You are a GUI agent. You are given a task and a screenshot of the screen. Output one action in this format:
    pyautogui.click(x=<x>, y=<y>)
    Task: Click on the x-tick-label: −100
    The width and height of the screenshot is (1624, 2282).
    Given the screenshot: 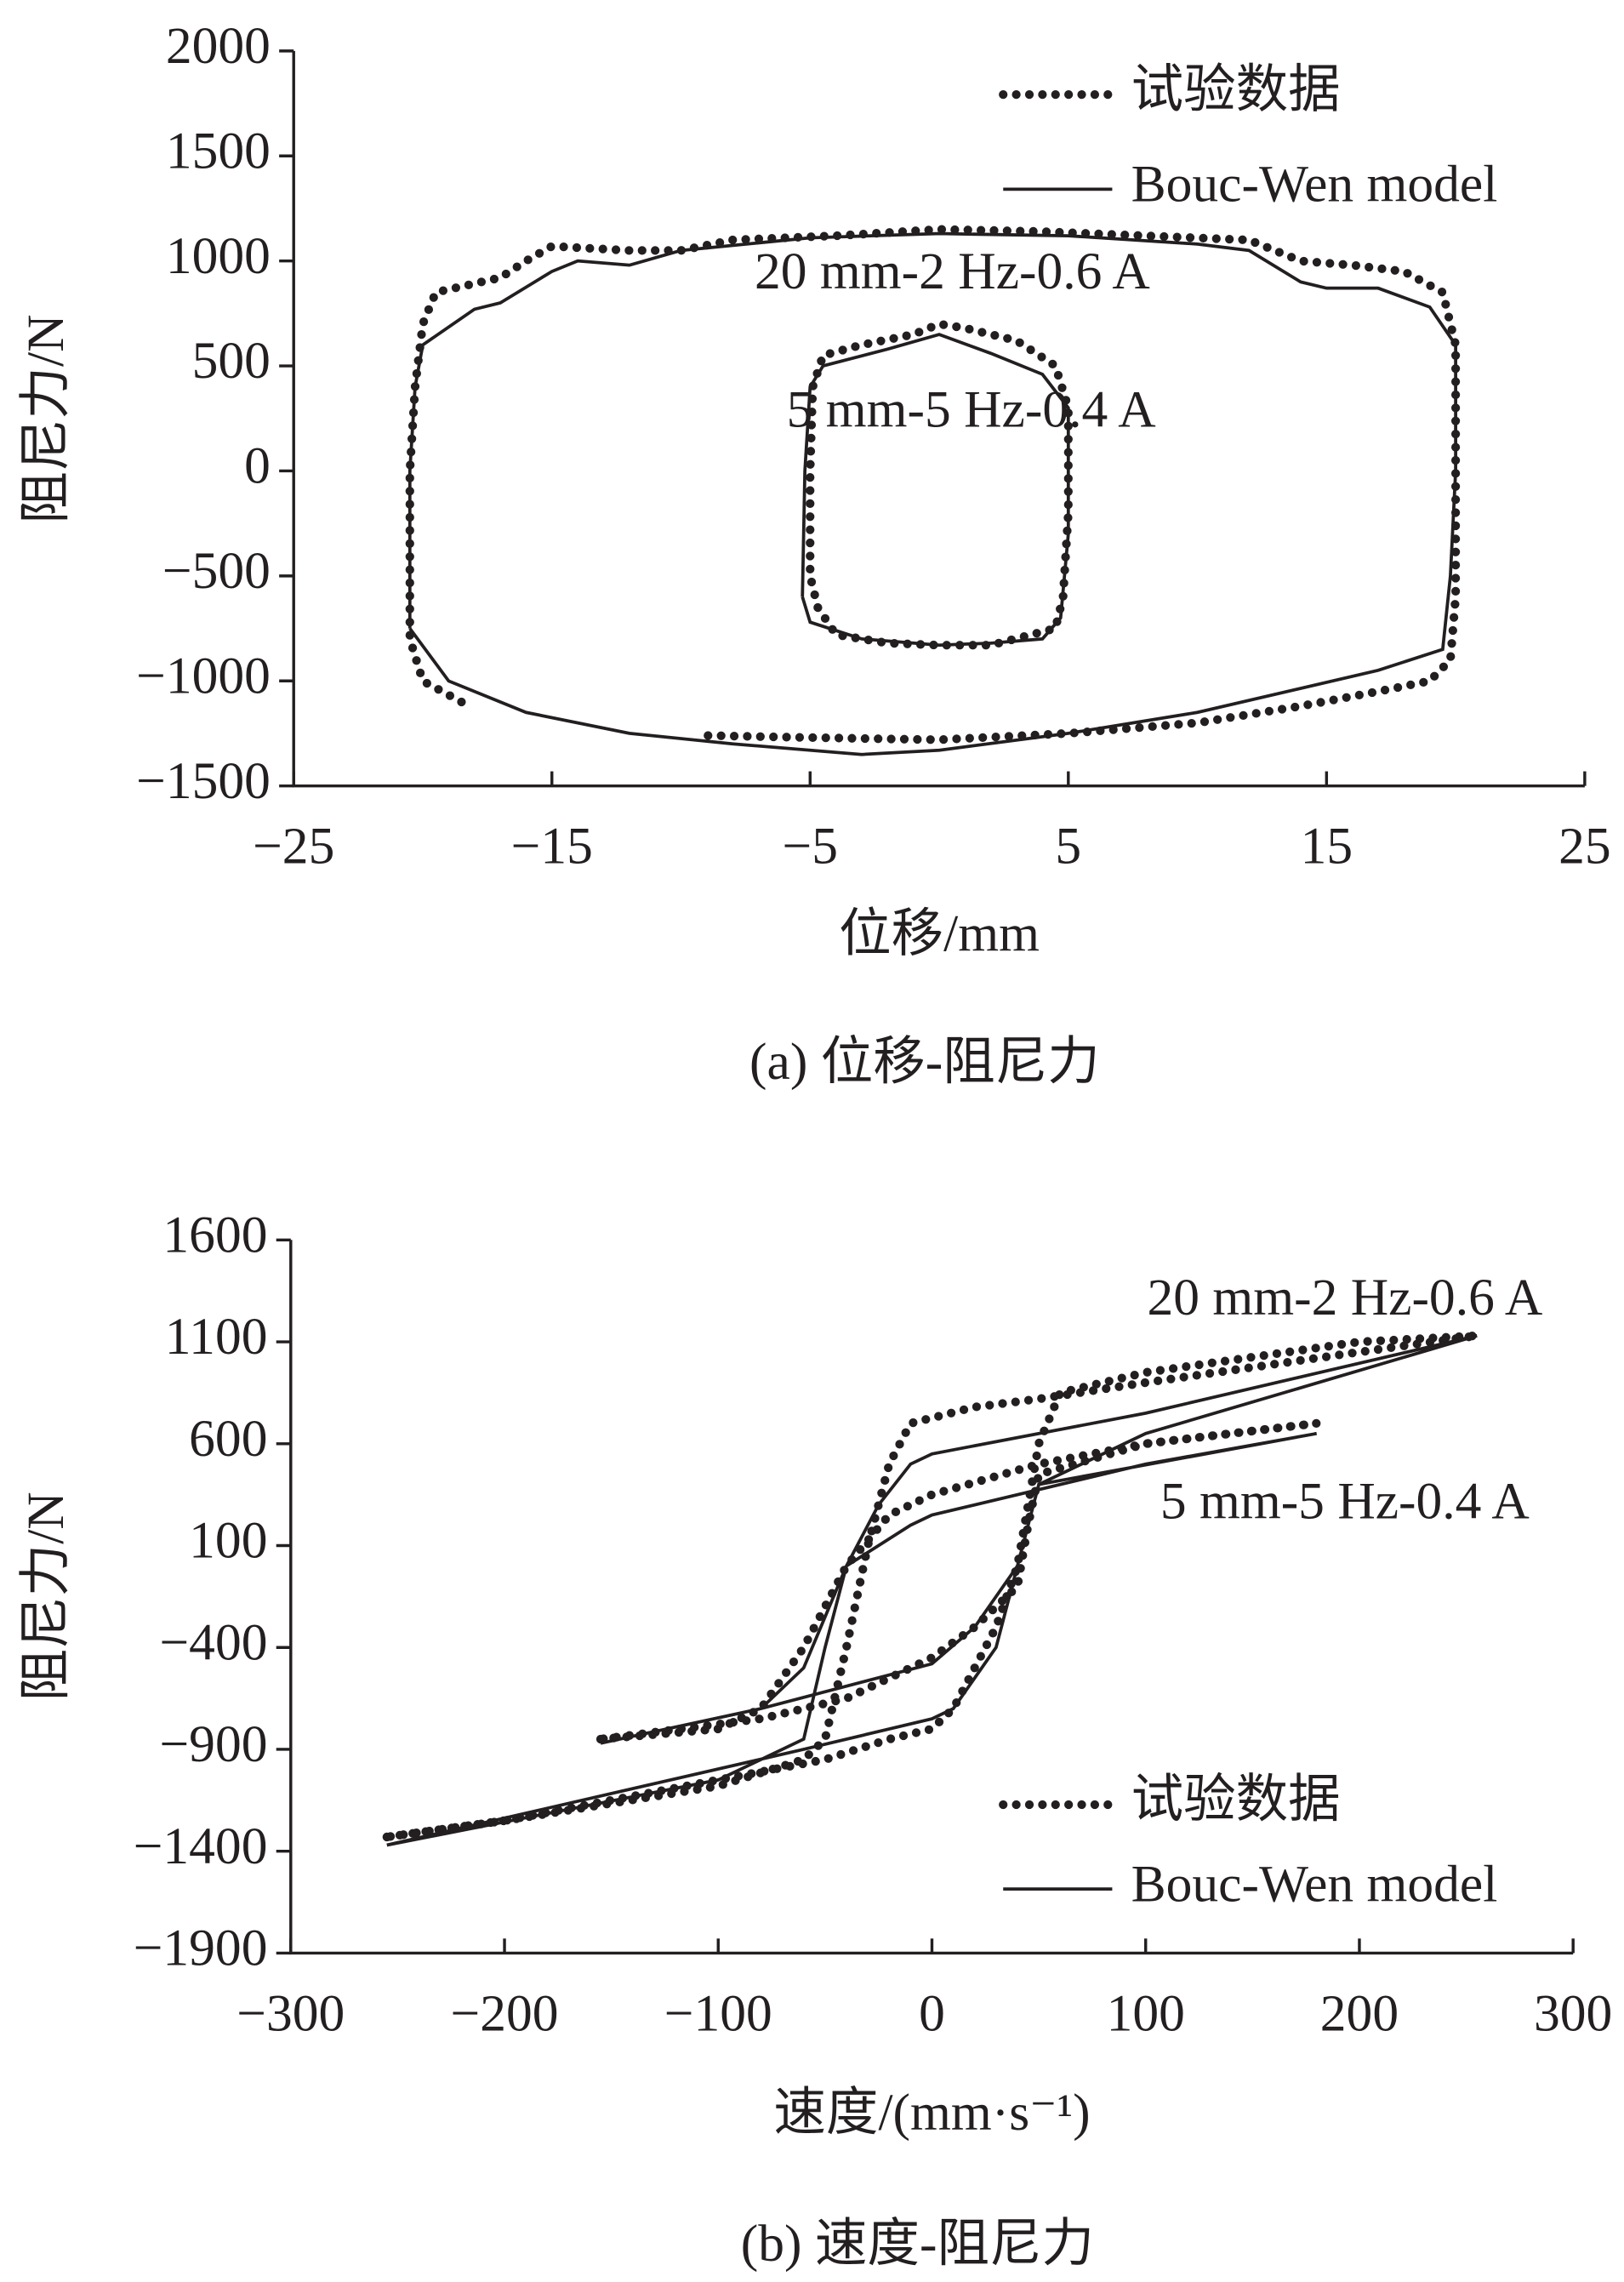 What is the action you would take?
    pyautogui.click(x=718, y=2014)
    